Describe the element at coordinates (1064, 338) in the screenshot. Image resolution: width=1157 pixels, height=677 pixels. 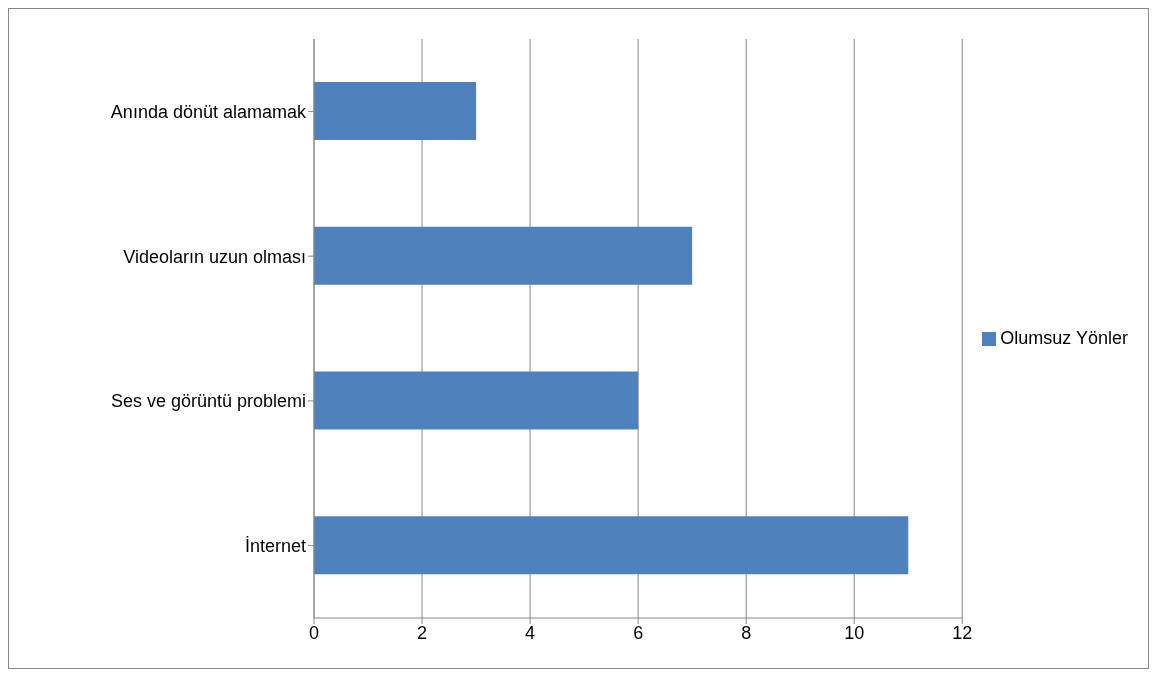
I see `legend-label: Olumsuz Yönler` at that location.